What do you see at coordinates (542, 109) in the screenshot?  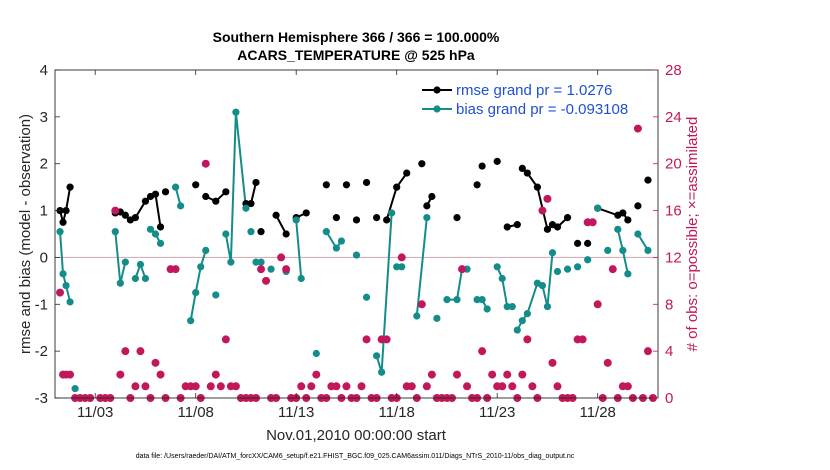 I see `legend-label-bias: bias grand pr = -0.093108` at bounding box center [542, 109].